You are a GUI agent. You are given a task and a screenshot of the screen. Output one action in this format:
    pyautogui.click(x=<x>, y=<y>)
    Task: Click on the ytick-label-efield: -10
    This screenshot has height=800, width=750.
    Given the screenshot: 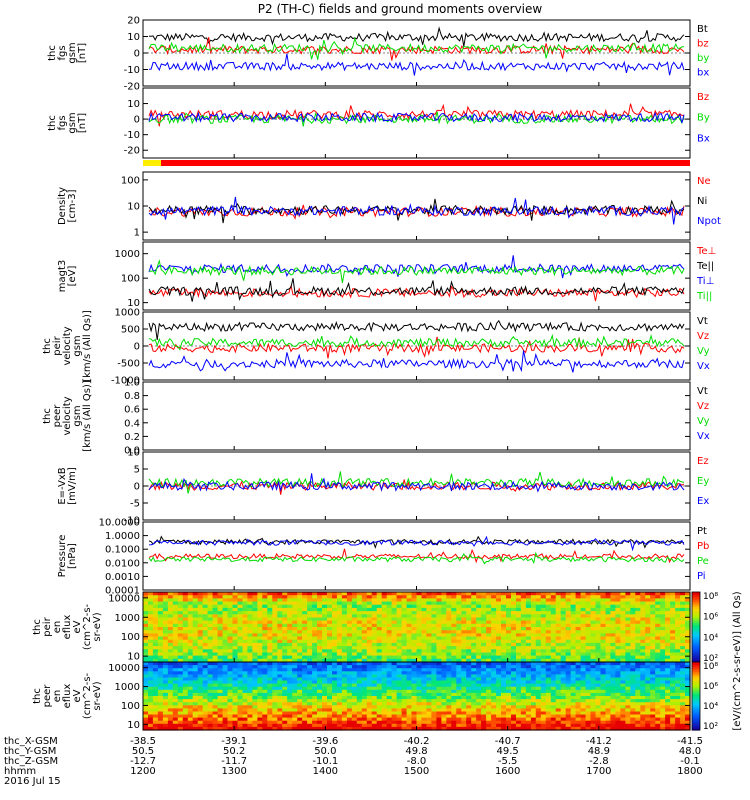 What is the action you would take?
    pyautogui.click(x=132, y=521)
    